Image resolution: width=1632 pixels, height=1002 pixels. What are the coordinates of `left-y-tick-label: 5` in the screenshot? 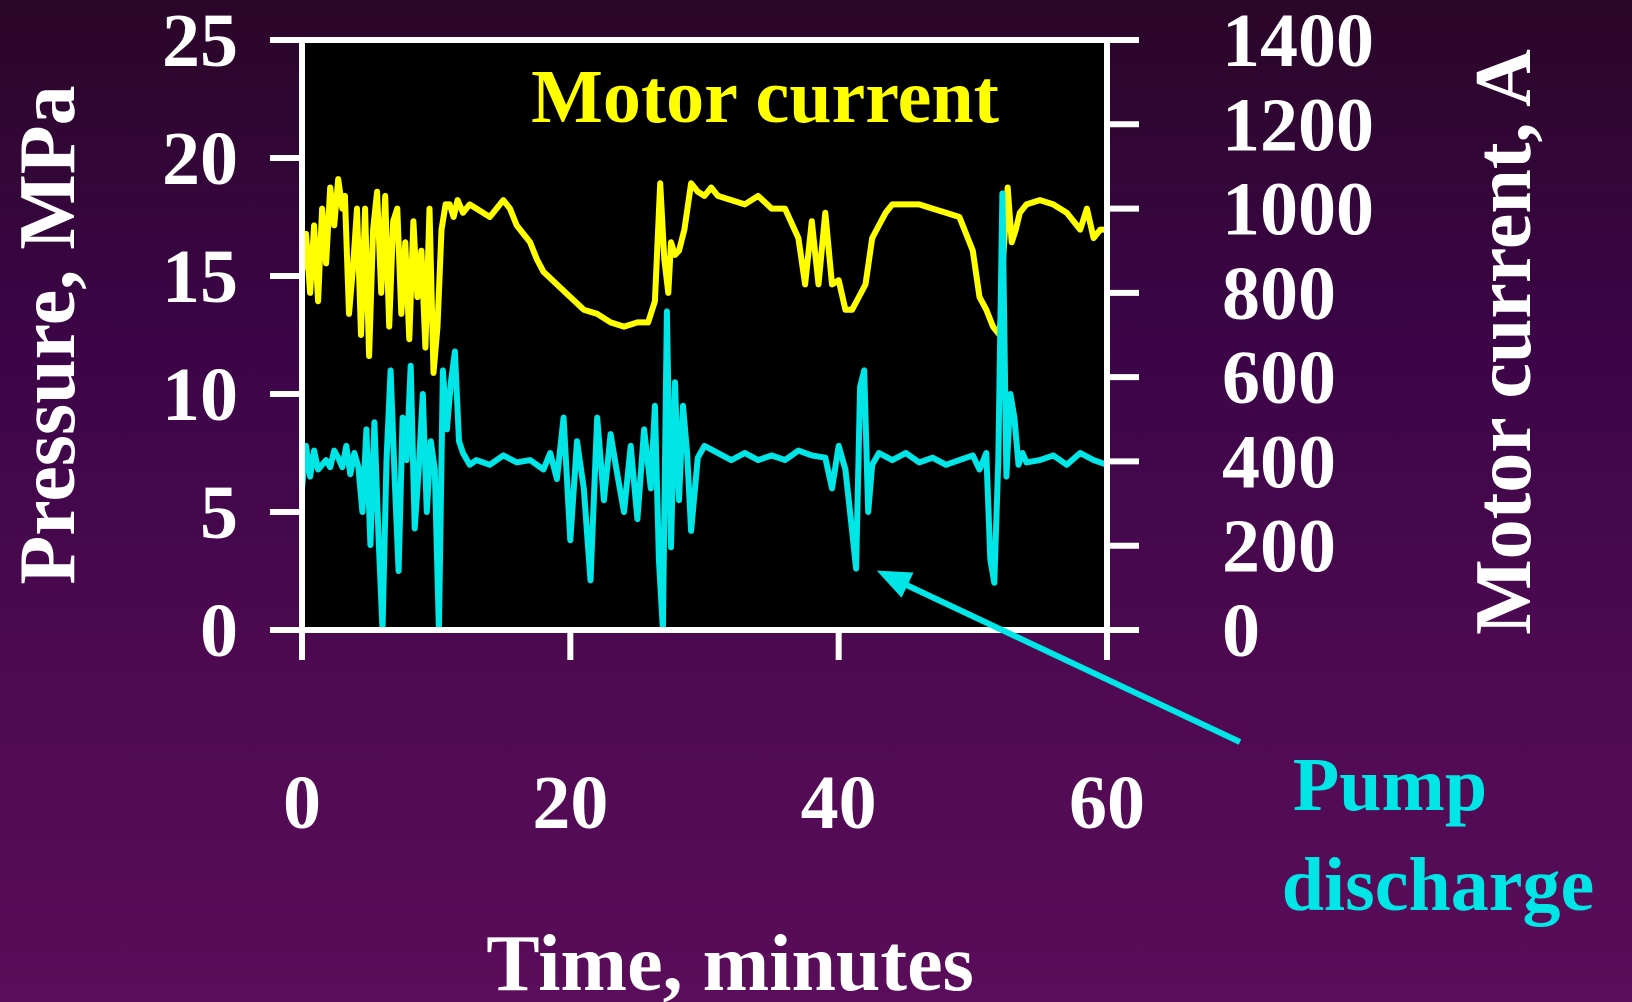 It's located at (219, 513).